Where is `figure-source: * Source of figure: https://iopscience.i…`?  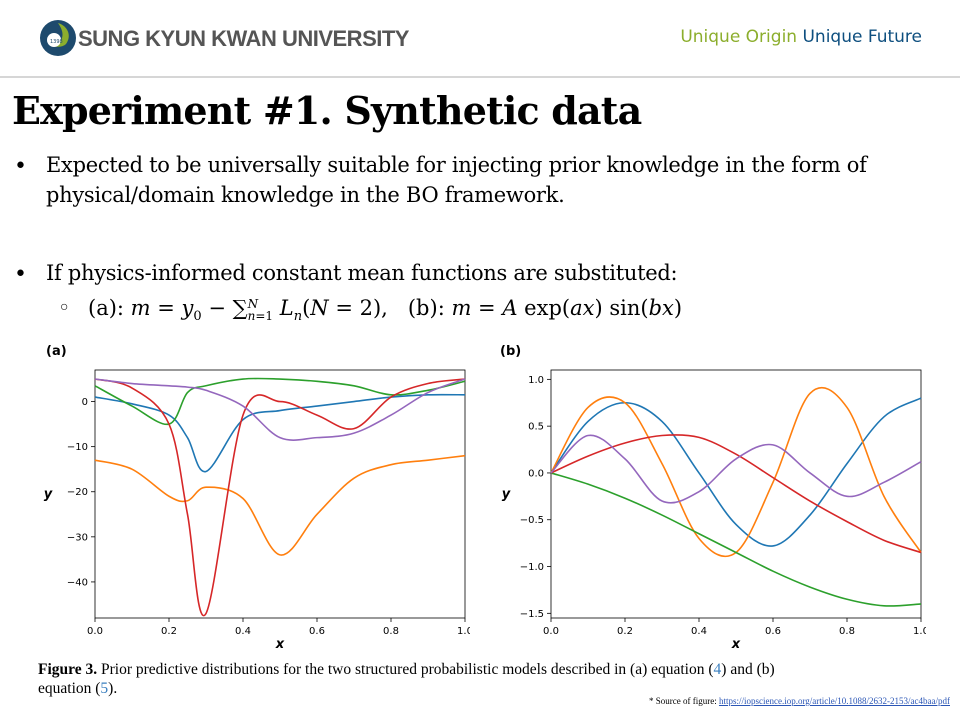
figure-source: * Source of figure: https://iopscience.i… is located at coordinates (799, 701).